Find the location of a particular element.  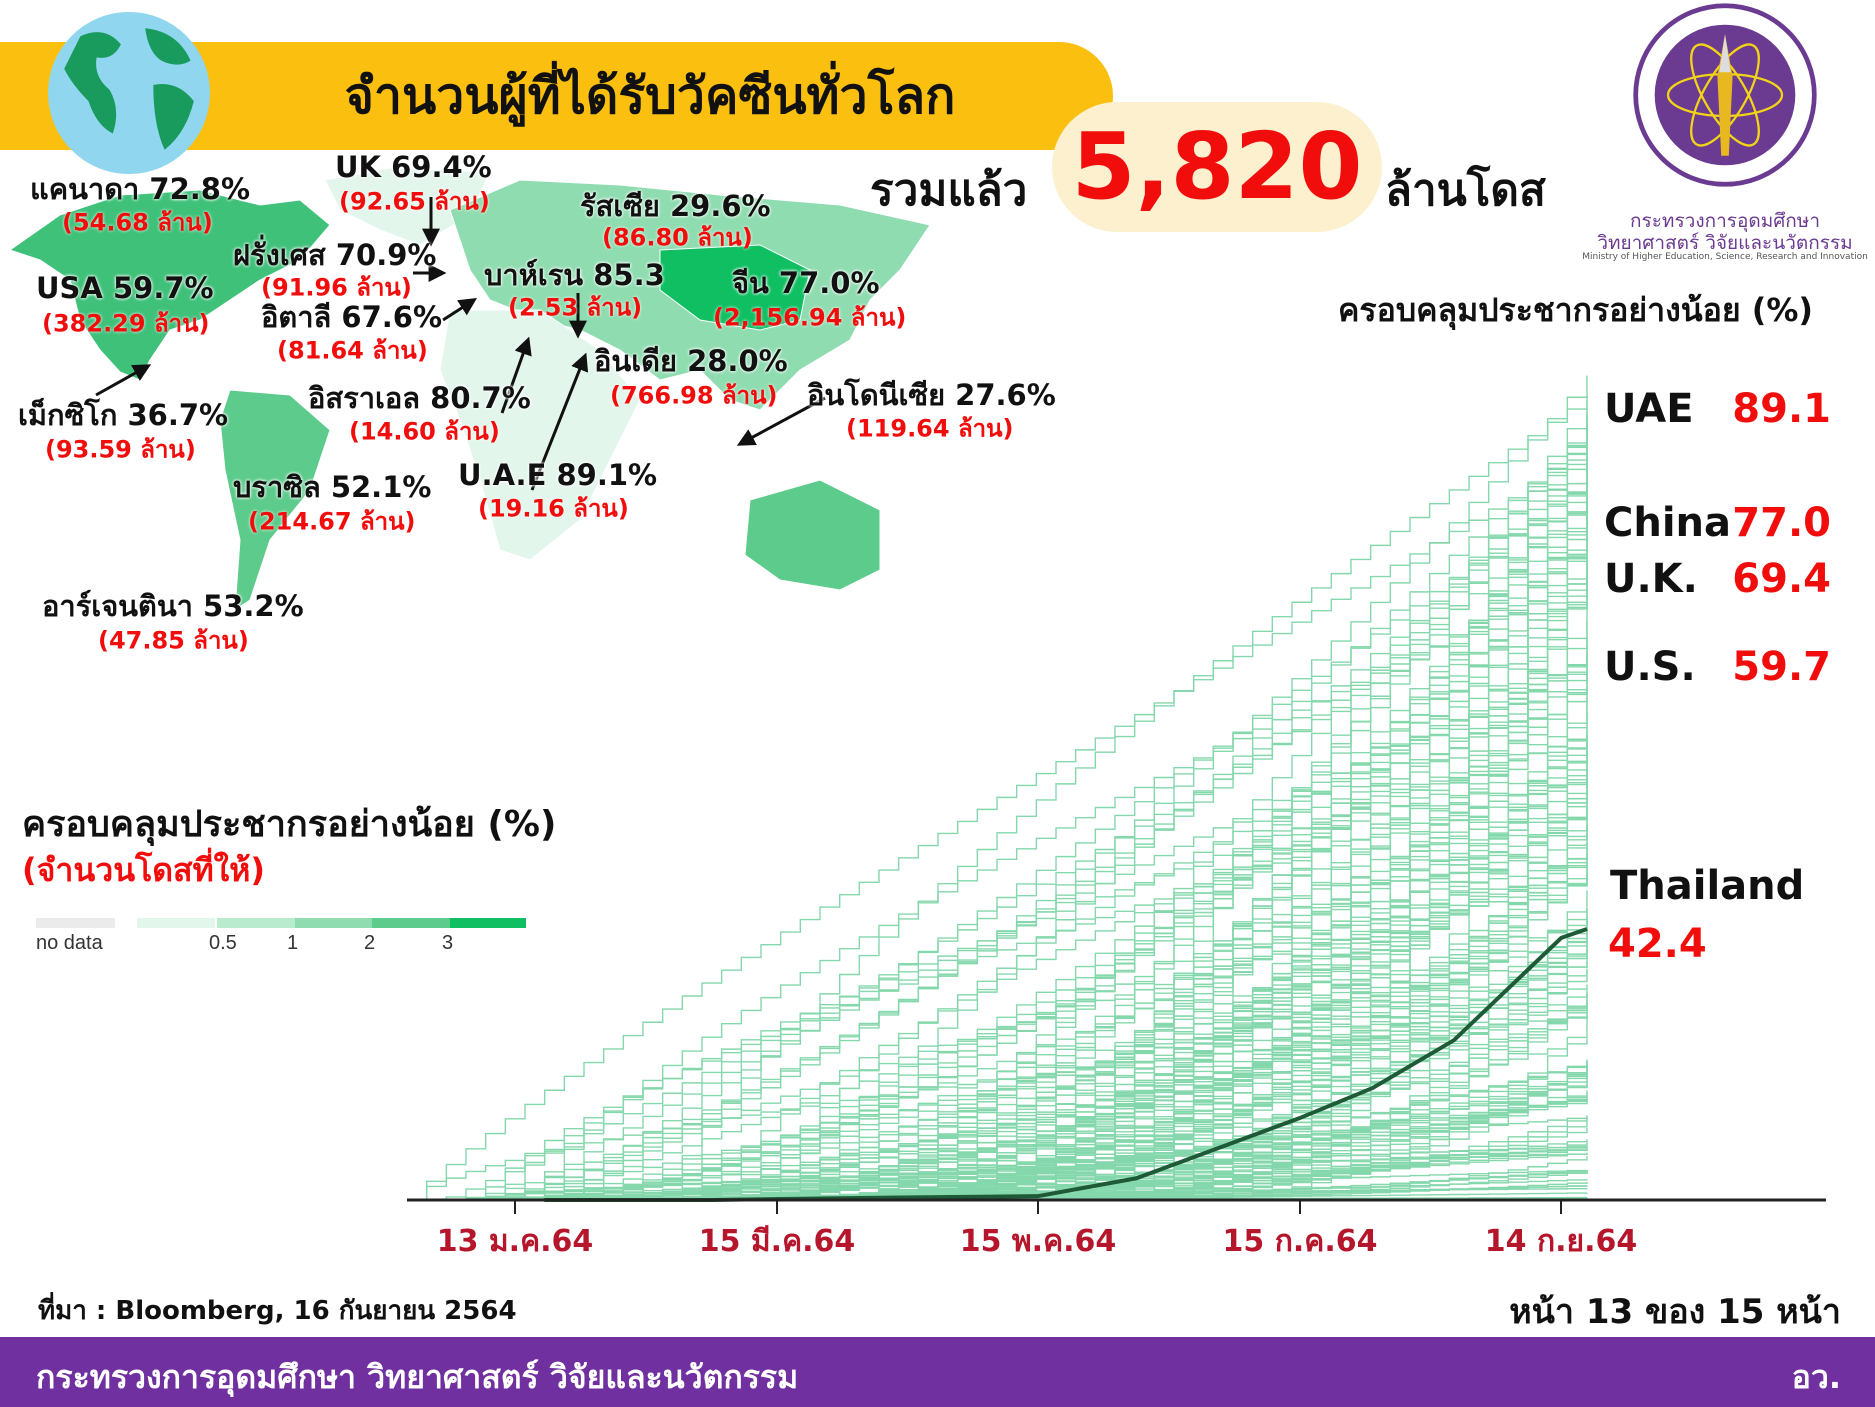

map-greenland is located at coordinates (407, 206).